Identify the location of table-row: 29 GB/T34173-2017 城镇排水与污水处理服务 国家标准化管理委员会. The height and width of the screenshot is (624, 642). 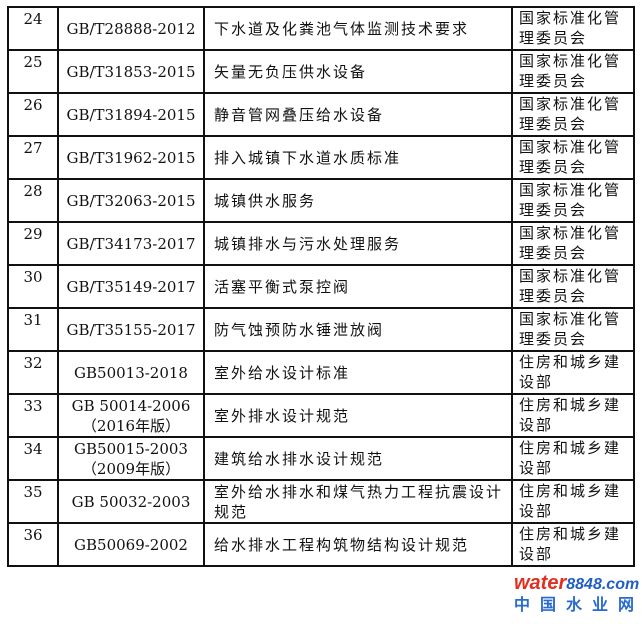
(321, 243).